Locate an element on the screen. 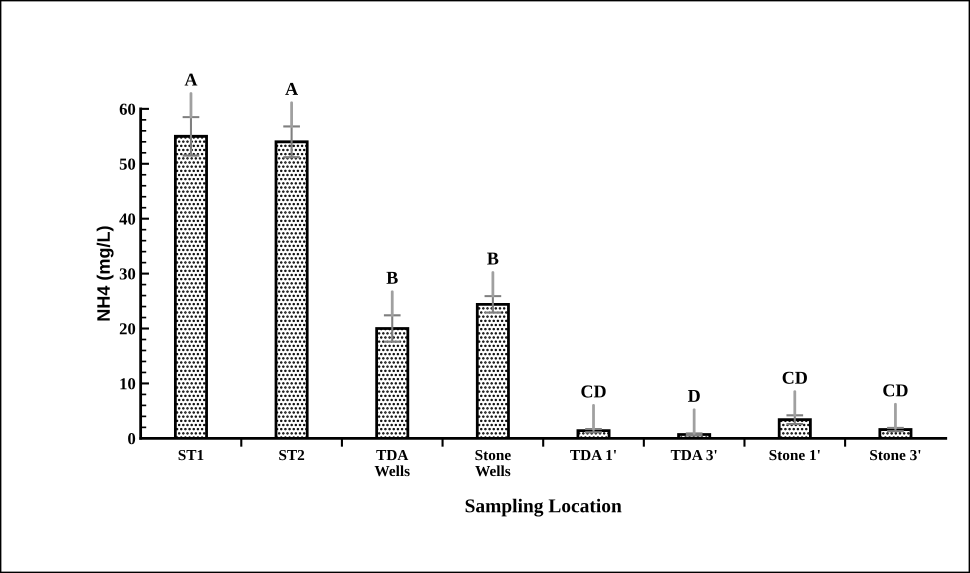  x-tick-label: TDA 1' is located at coordinates (593, 455).